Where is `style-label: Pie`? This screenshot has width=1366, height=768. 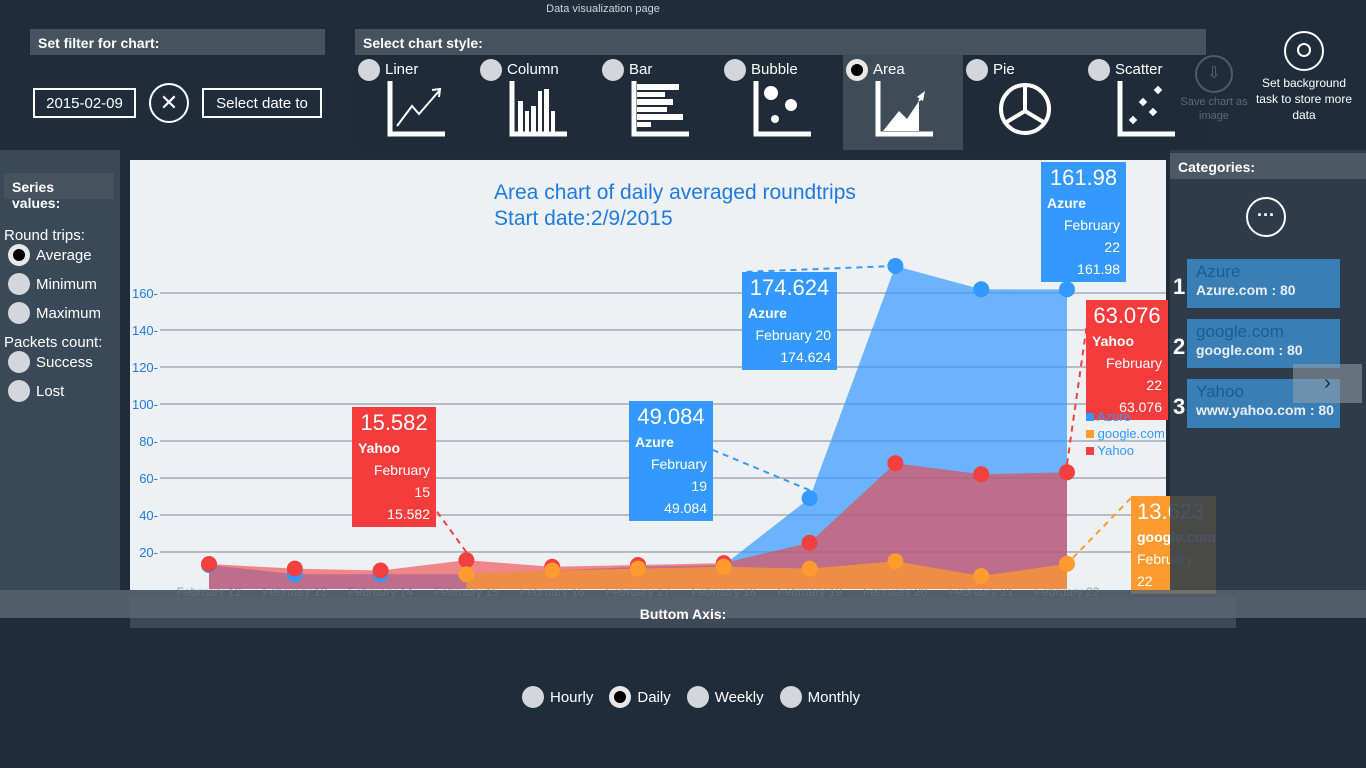 style-label: Pie is located at coordinates (1004, 69).